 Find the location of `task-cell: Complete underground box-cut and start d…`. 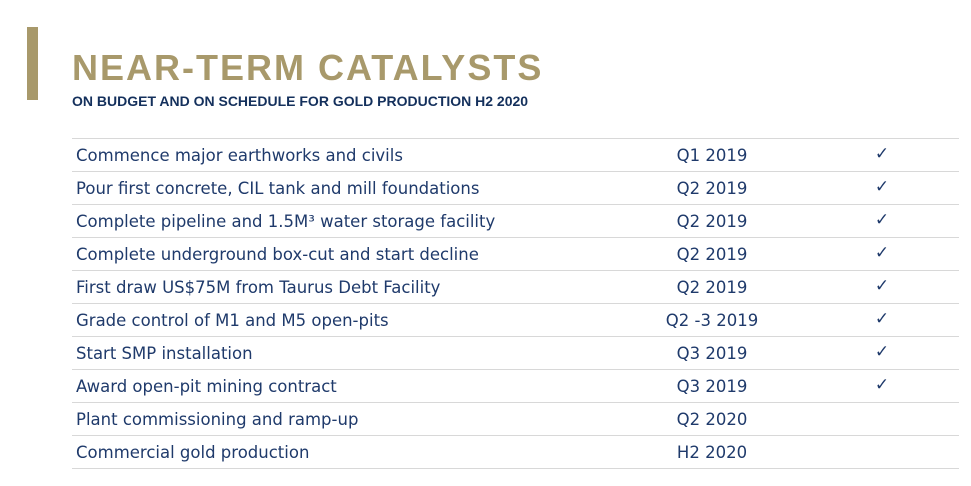

task-cell: Complete underground box-cut and start d… is located at coordinates (277, 254).